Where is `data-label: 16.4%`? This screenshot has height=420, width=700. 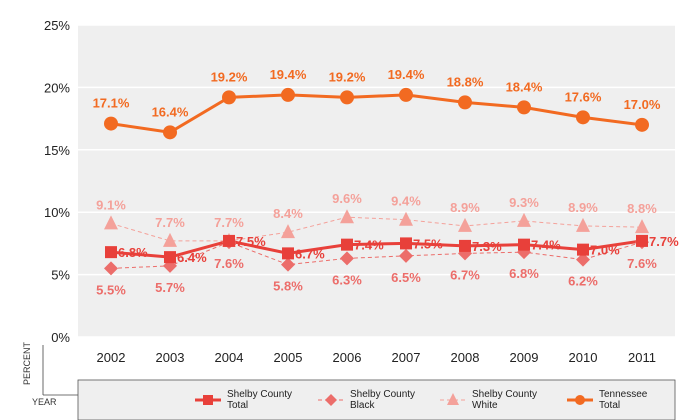
data-label: 16.4% is located at coordinates (170, 111).